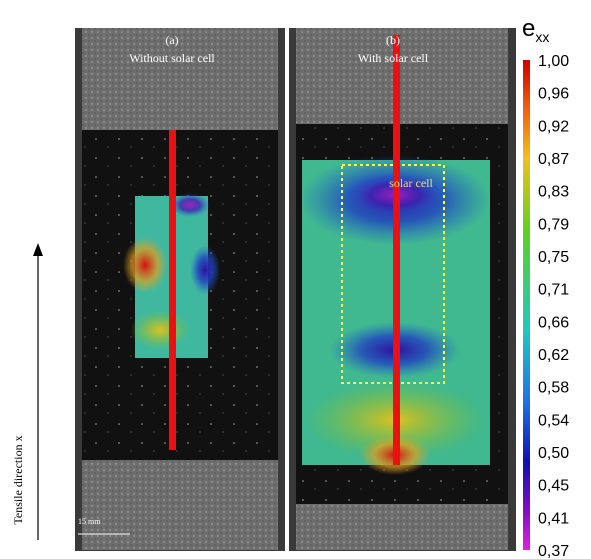 The height and width of the screenshot is (559, 591). Describe the element at coordinates (393, 40) in the screenshot. I see `panel-label: (b)` at that location.